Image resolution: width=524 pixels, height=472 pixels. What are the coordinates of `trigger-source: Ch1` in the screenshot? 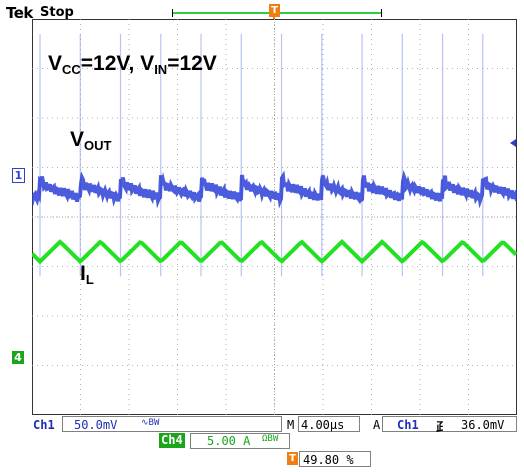 It's located at (408, 425).